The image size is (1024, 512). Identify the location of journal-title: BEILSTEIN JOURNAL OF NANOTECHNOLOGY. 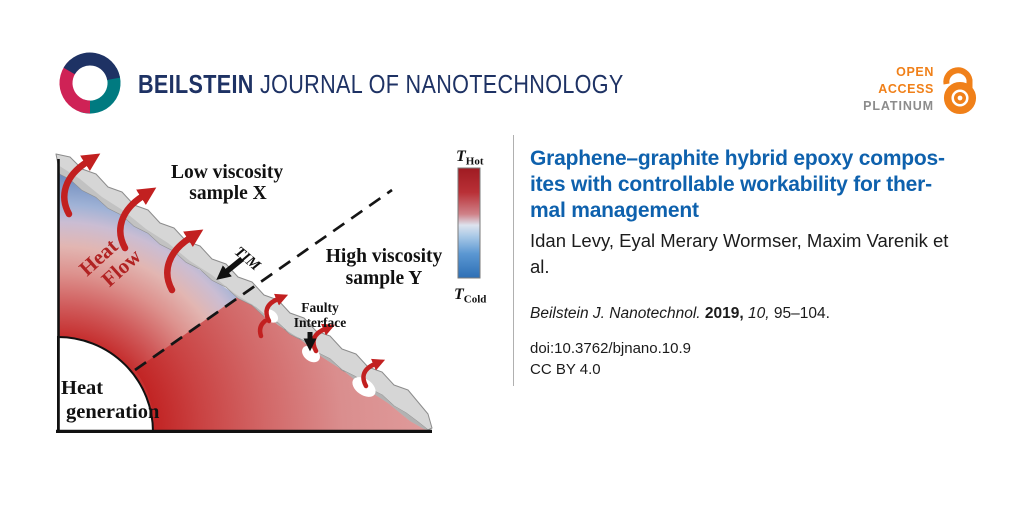
(381, 83).